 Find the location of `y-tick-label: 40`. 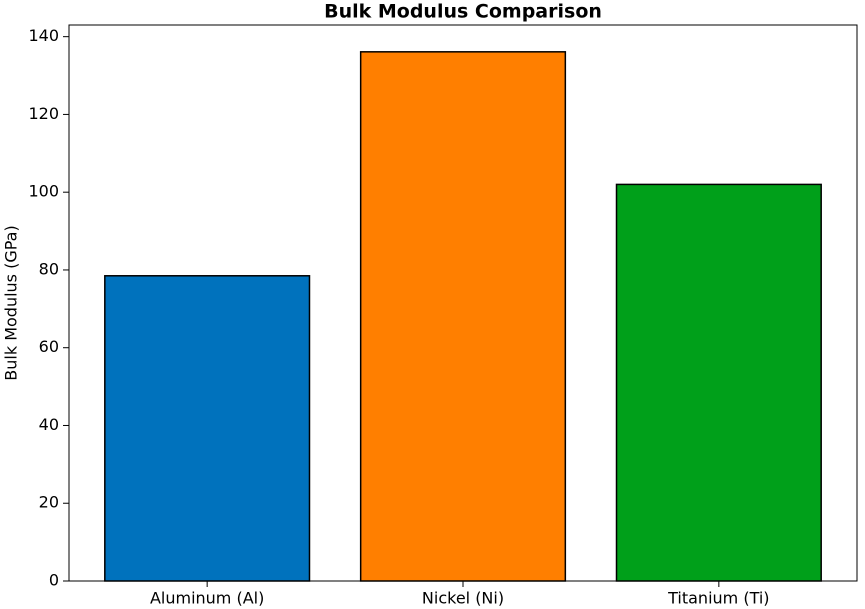

y-tick-label: 40 is located at coordinates (49, 424).